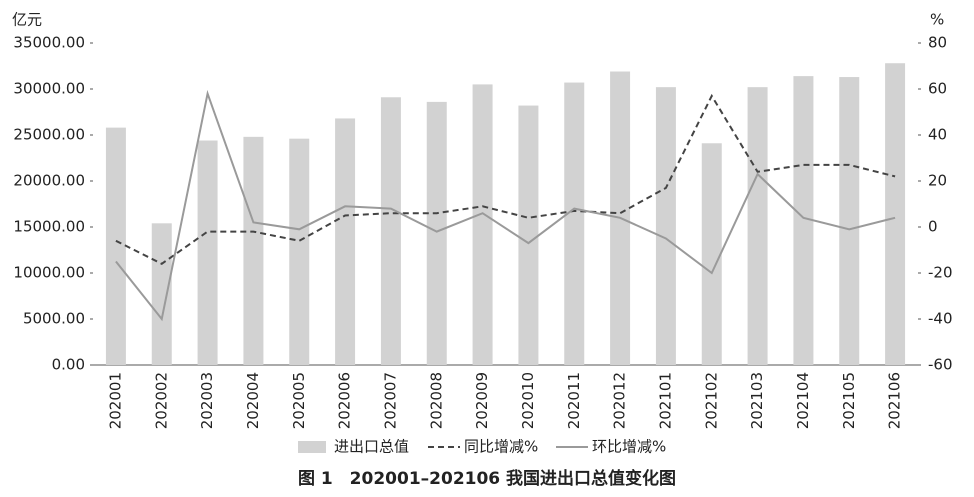 Image resolution: width=974 pixels, height=497 pixels. Describe the element at coordinates (68, 365) in the screenshot. I see `y-tick-label: 0.00` at that location.